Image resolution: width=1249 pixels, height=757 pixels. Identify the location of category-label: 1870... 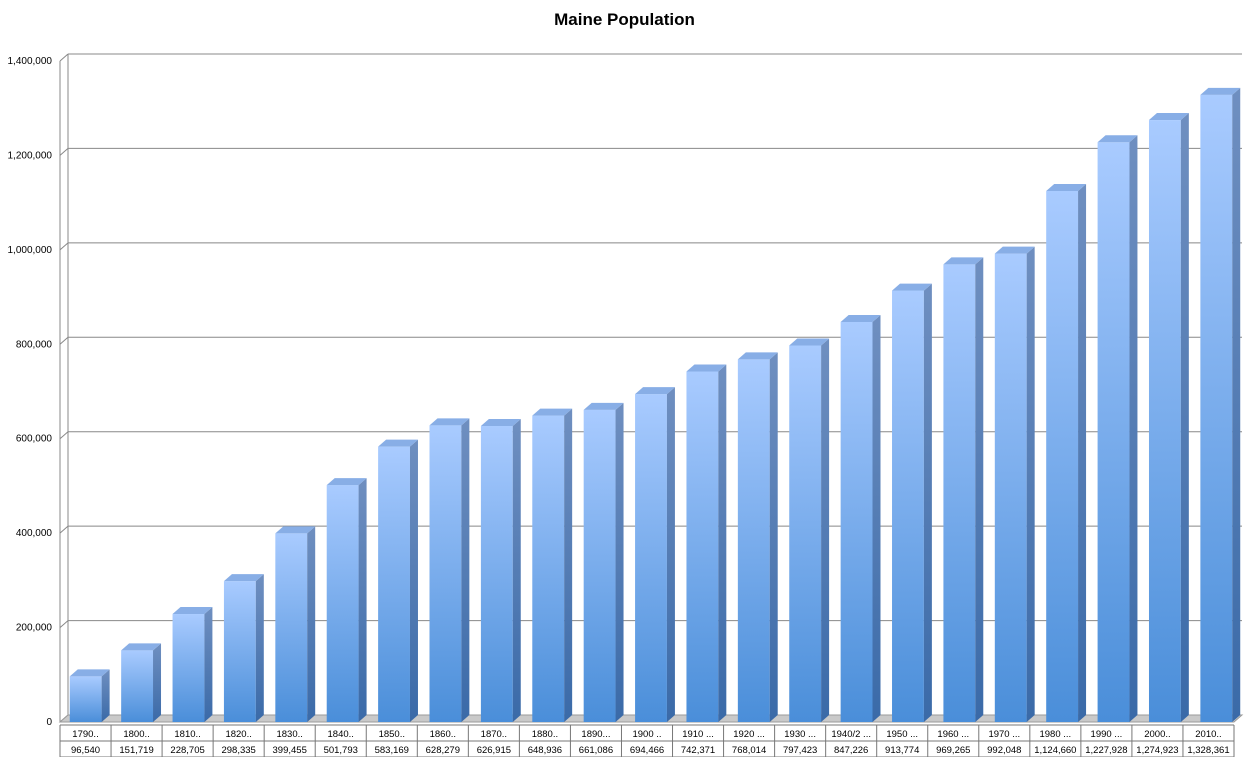
(494, 734).